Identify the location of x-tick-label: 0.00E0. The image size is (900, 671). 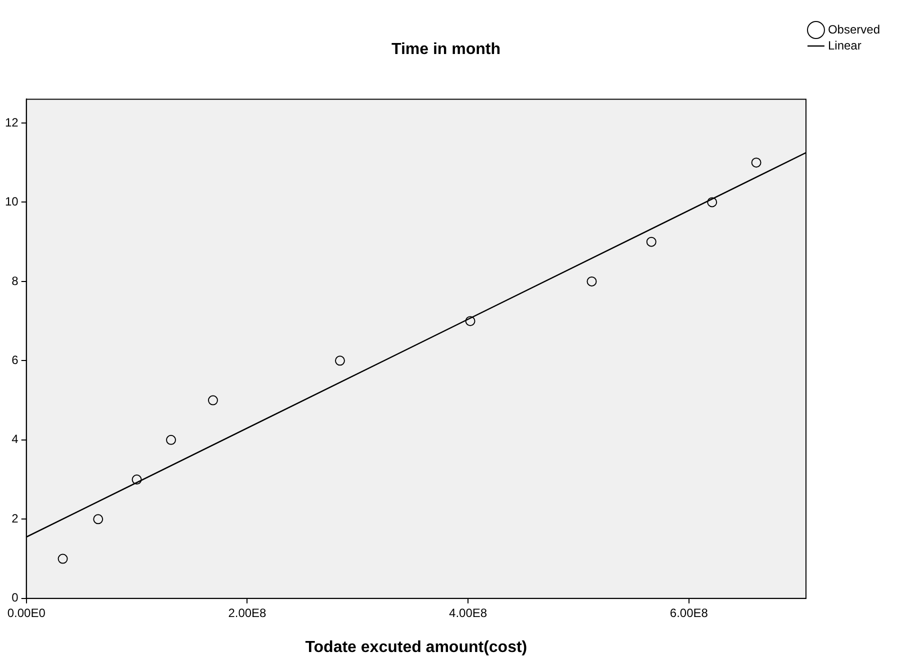
(26, 613).